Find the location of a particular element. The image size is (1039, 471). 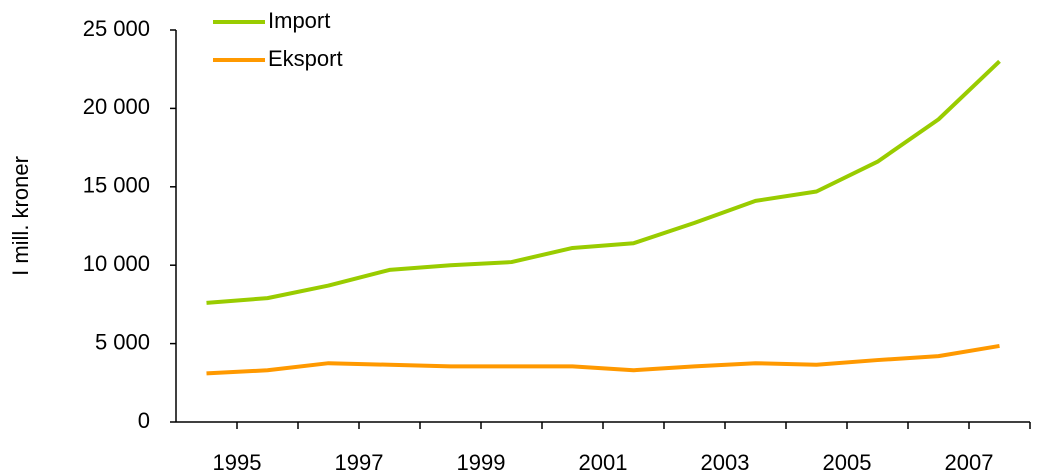

y-tick-label: 5 000 is located at coordinates (122, 341).